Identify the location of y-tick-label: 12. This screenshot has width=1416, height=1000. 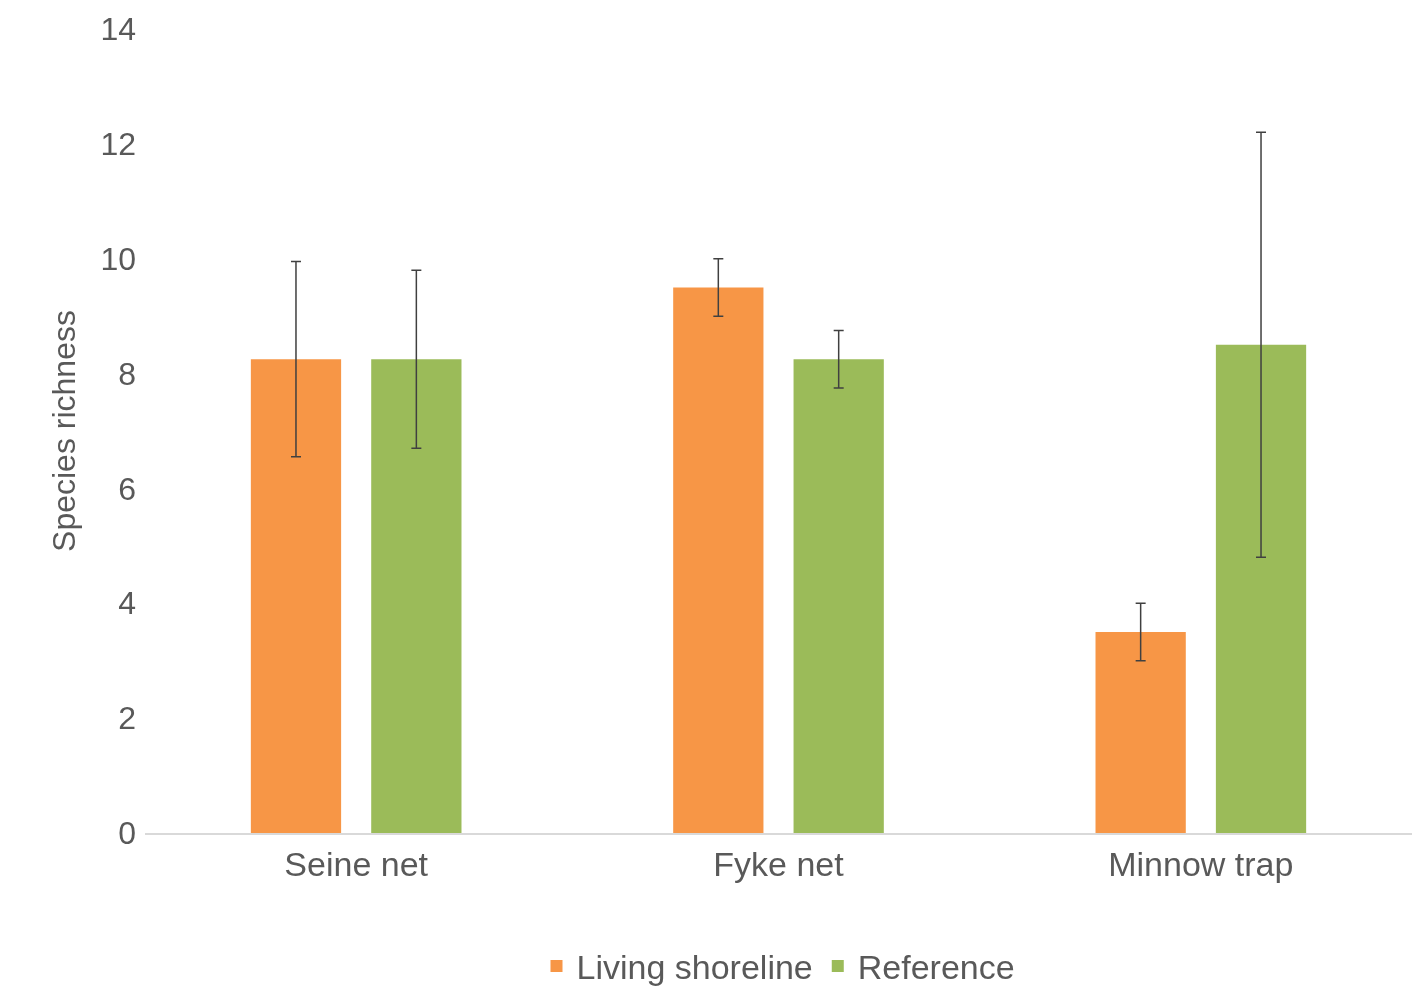
(118, 144).